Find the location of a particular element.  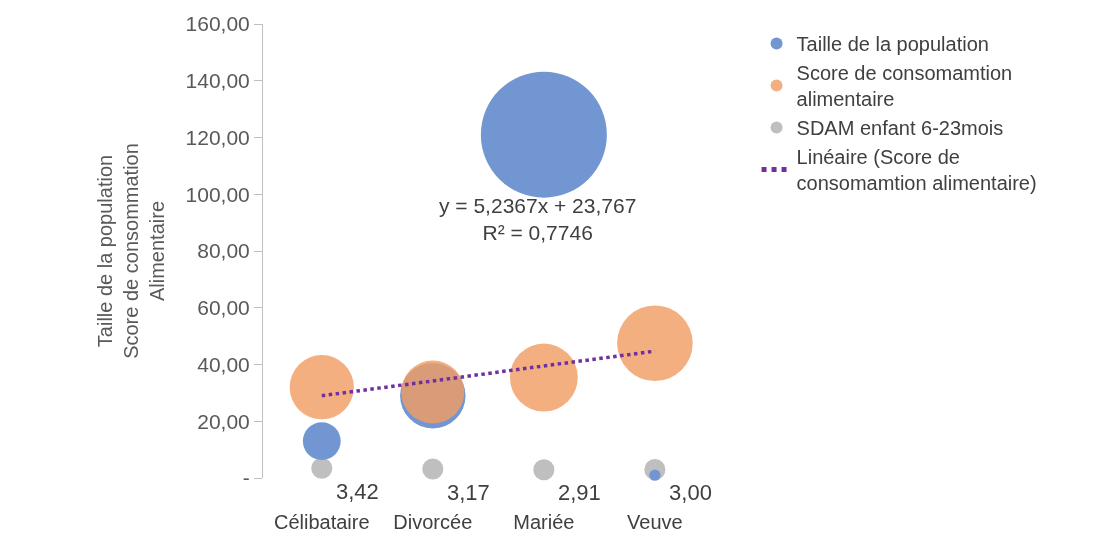

legend-label: Score de consomamtion alimentaire is located at coordinates (904, 86).